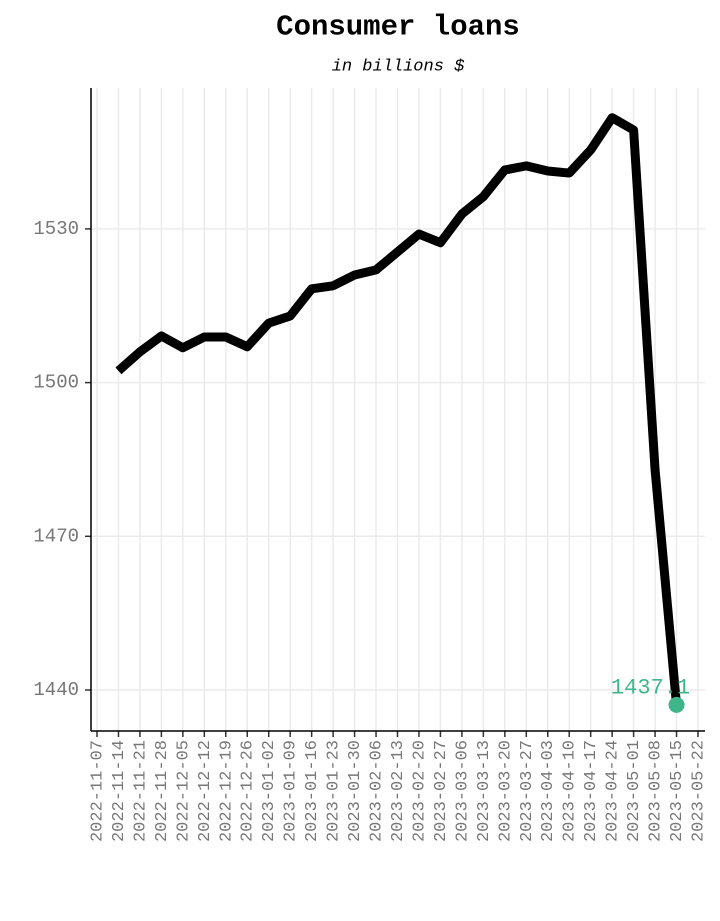 The width and height of the screenshot is (720, 921). I want to click on x-tick-label: 2023-01-02, so click(269, 791).